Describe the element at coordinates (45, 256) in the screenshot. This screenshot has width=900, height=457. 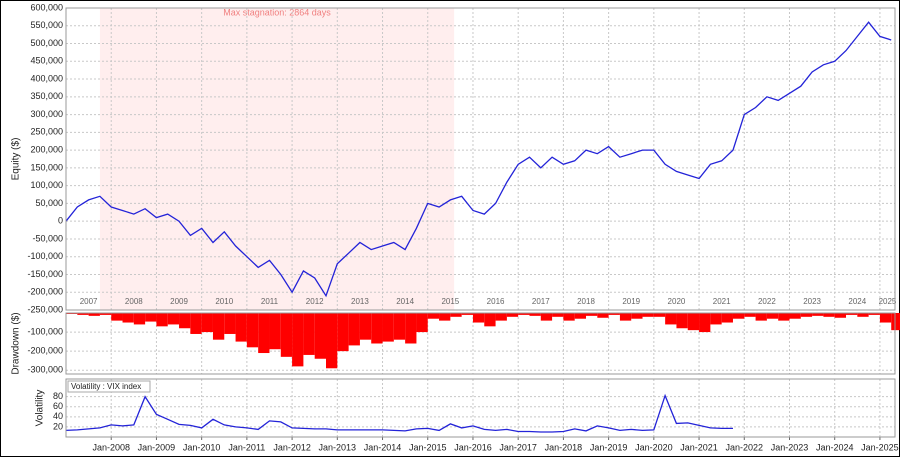
I see `y-tick-label: -100,000` at that location.